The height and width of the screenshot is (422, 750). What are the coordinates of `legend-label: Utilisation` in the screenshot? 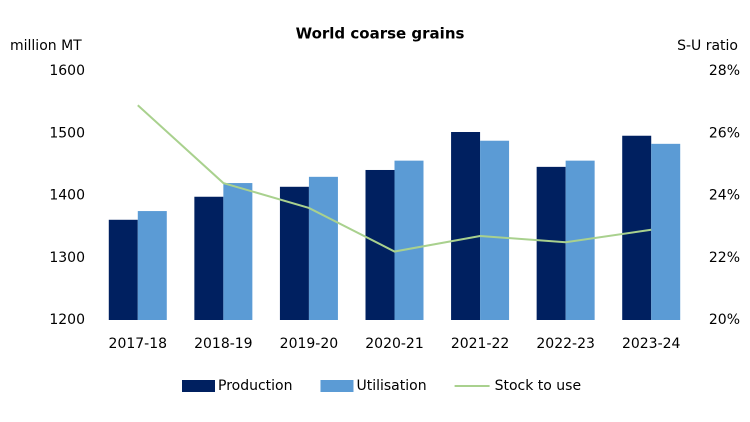 It's located at (391, 386).